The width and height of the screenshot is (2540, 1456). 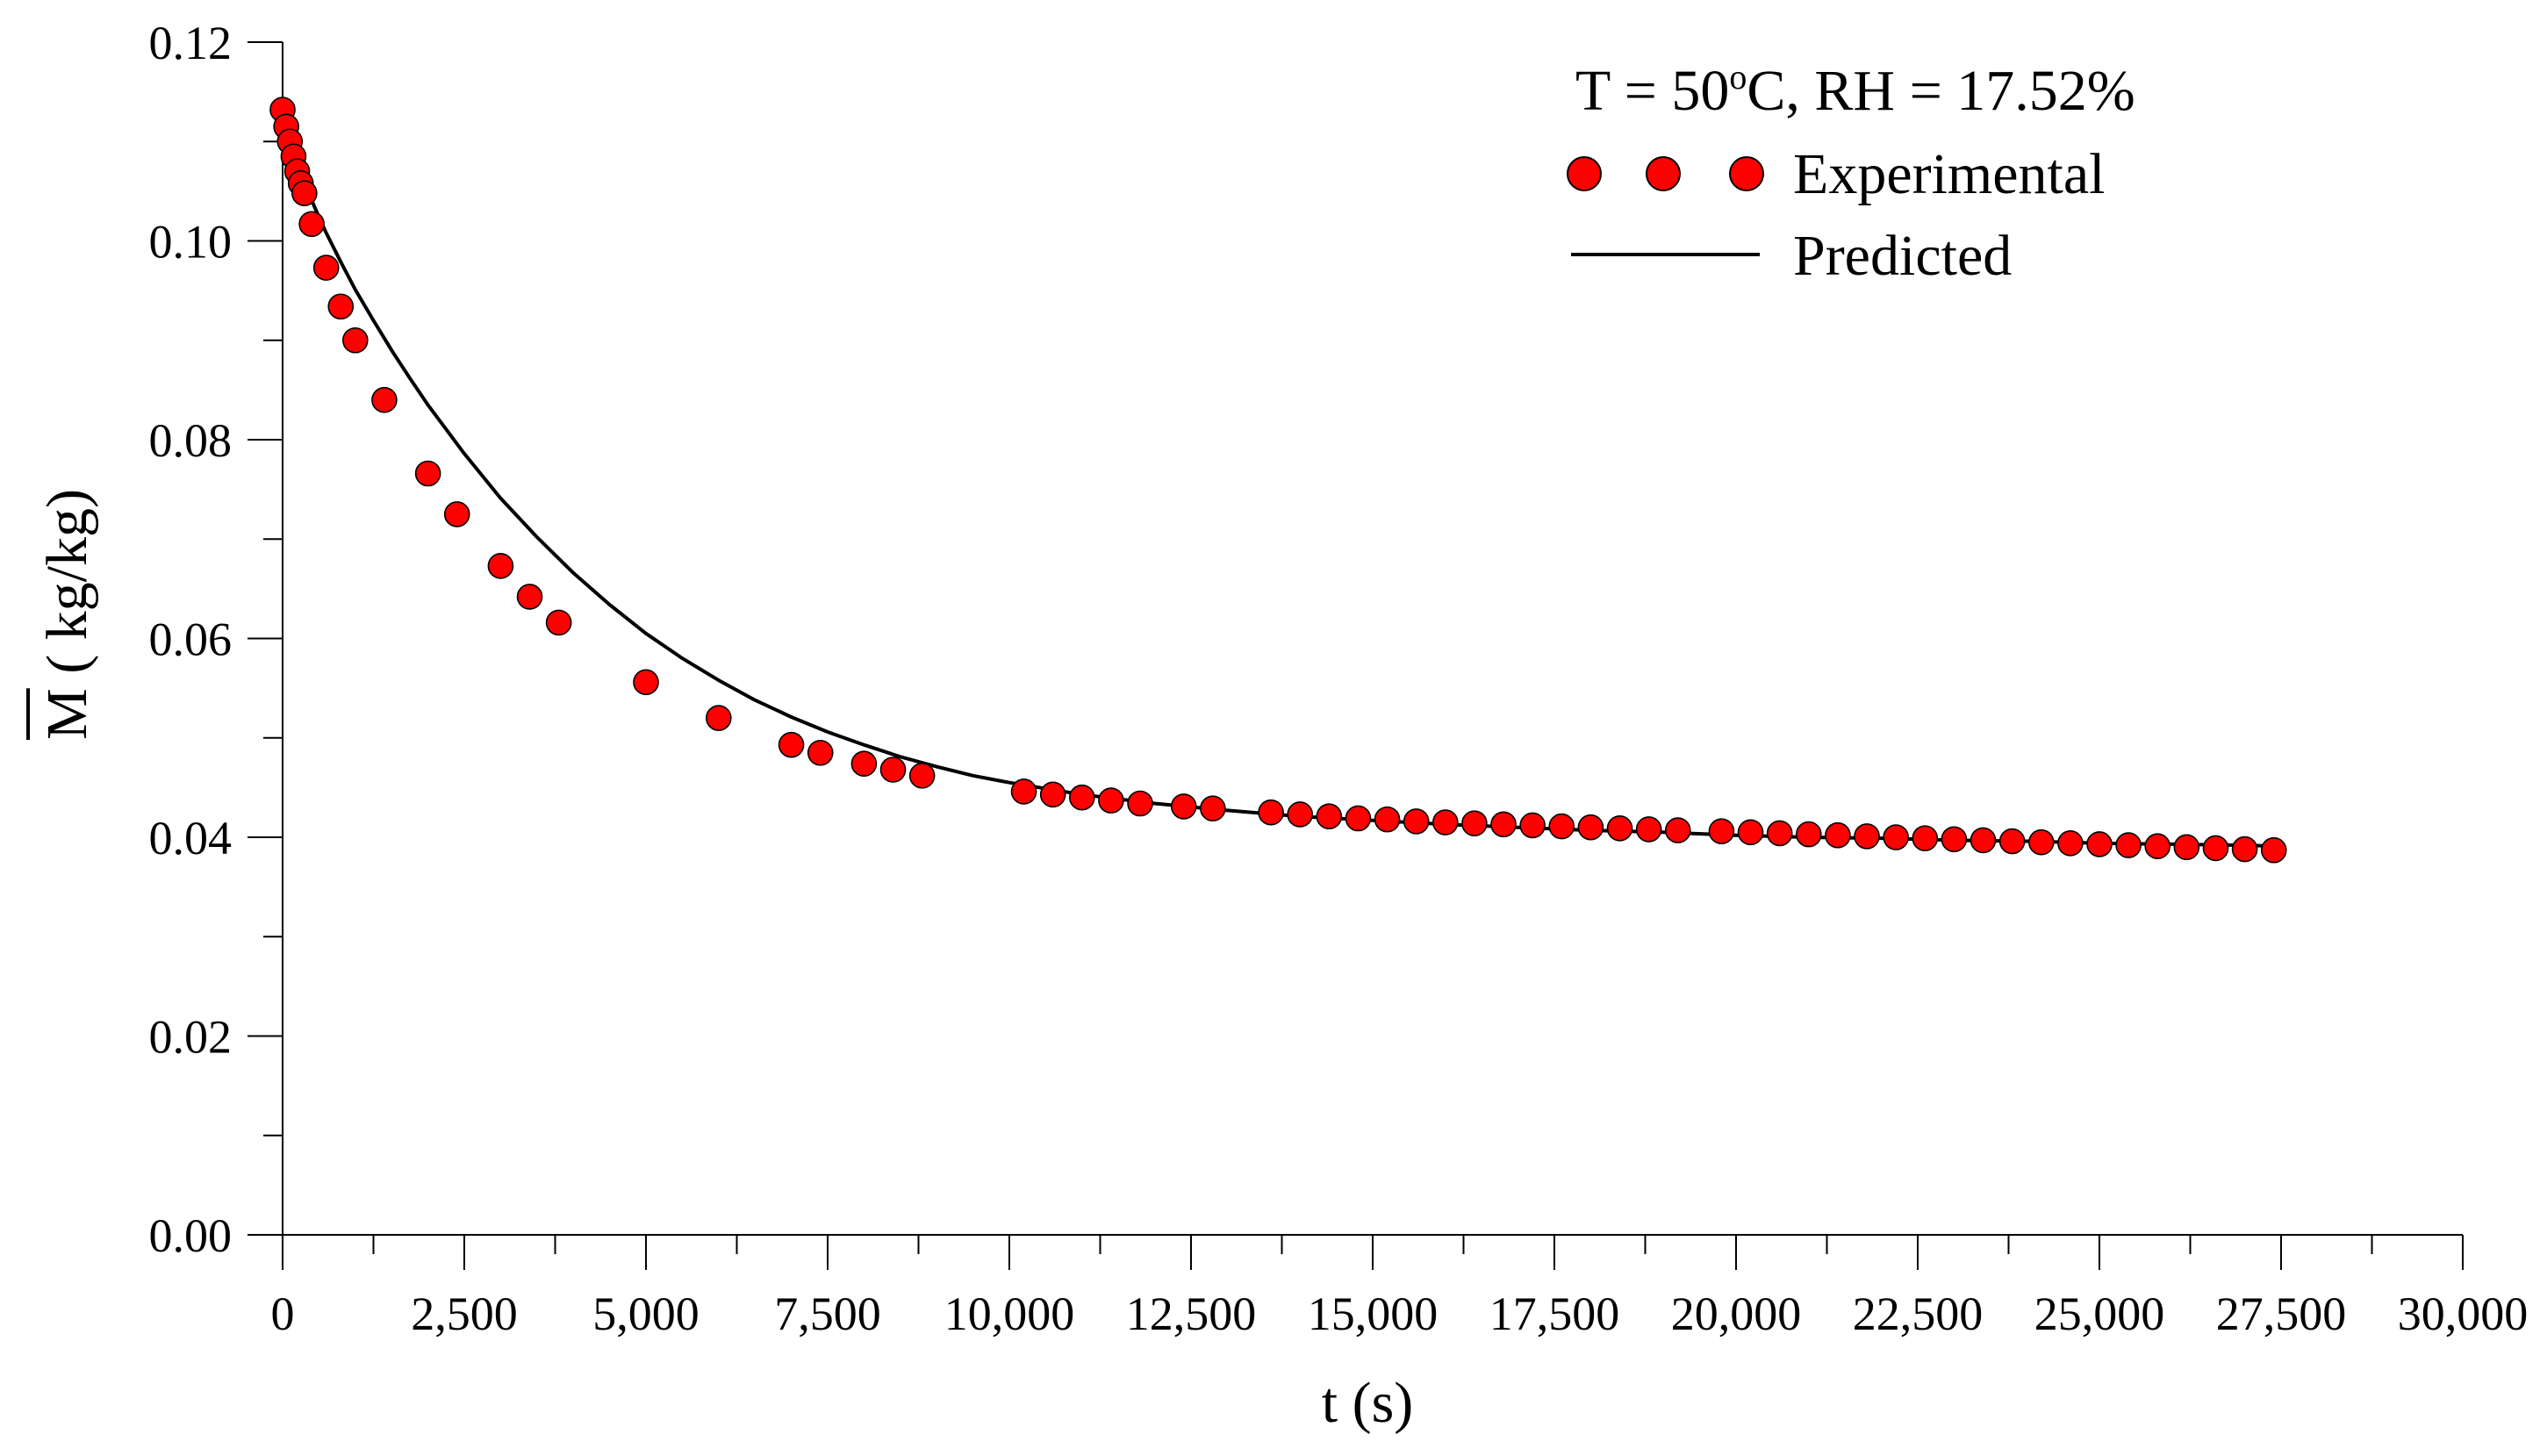 I want to click on x-tick-label: 5,000, so click(x=646, y=1313).